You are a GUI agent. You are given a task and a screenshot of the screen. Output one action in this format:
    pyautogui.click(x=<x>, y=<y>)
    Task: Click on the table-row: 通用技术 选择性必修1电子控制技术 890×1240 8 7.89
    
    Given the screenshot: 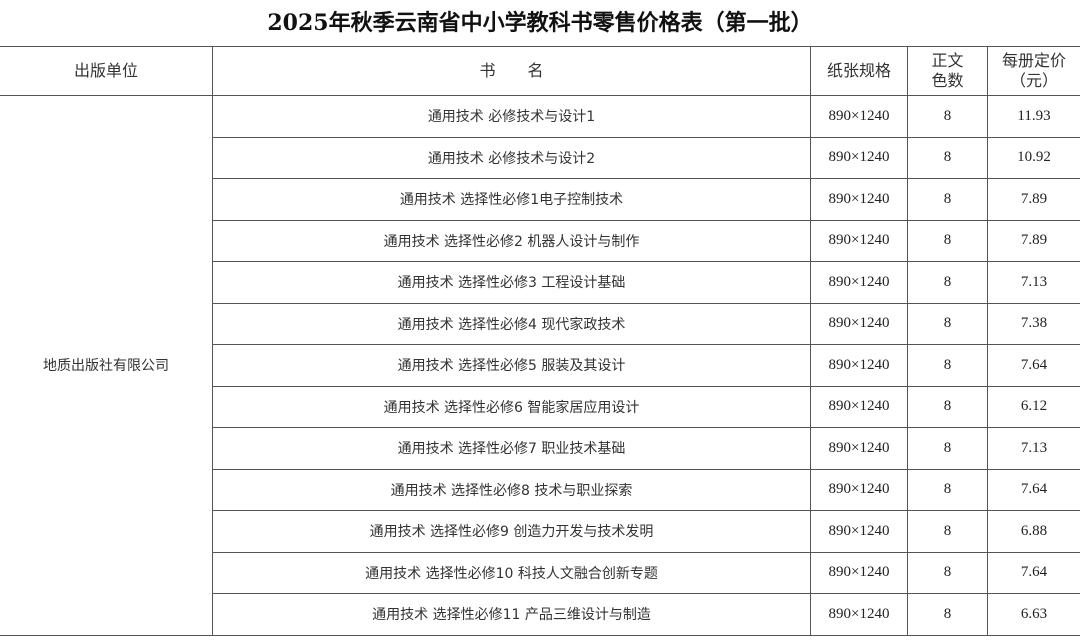 What is the action you would take?
    pyautogui.click(x=540, y=199)
    